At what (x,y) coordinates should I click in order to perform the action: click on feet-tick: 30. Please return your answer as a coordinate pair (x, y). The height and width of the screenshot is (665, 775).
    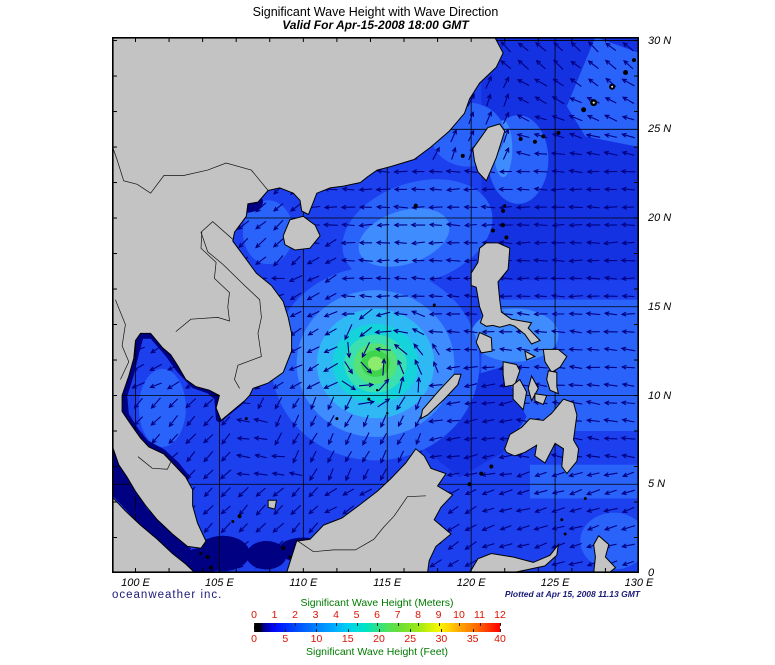
    Looking at the image, I should click on (441, 639).